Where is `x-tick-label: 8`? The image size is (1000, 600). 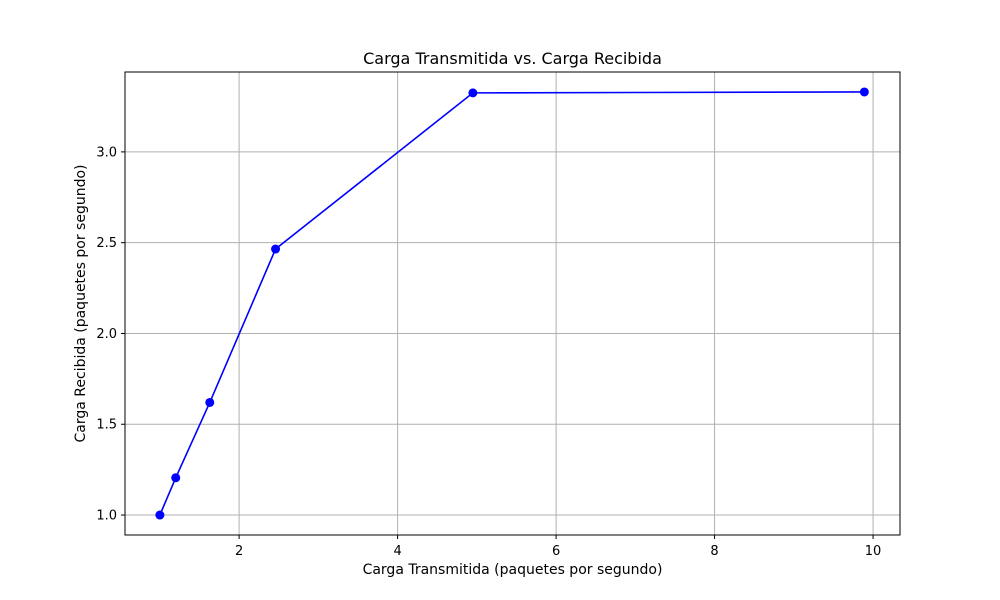
x-tick-label: 8 is located at coordinates (714, 551).